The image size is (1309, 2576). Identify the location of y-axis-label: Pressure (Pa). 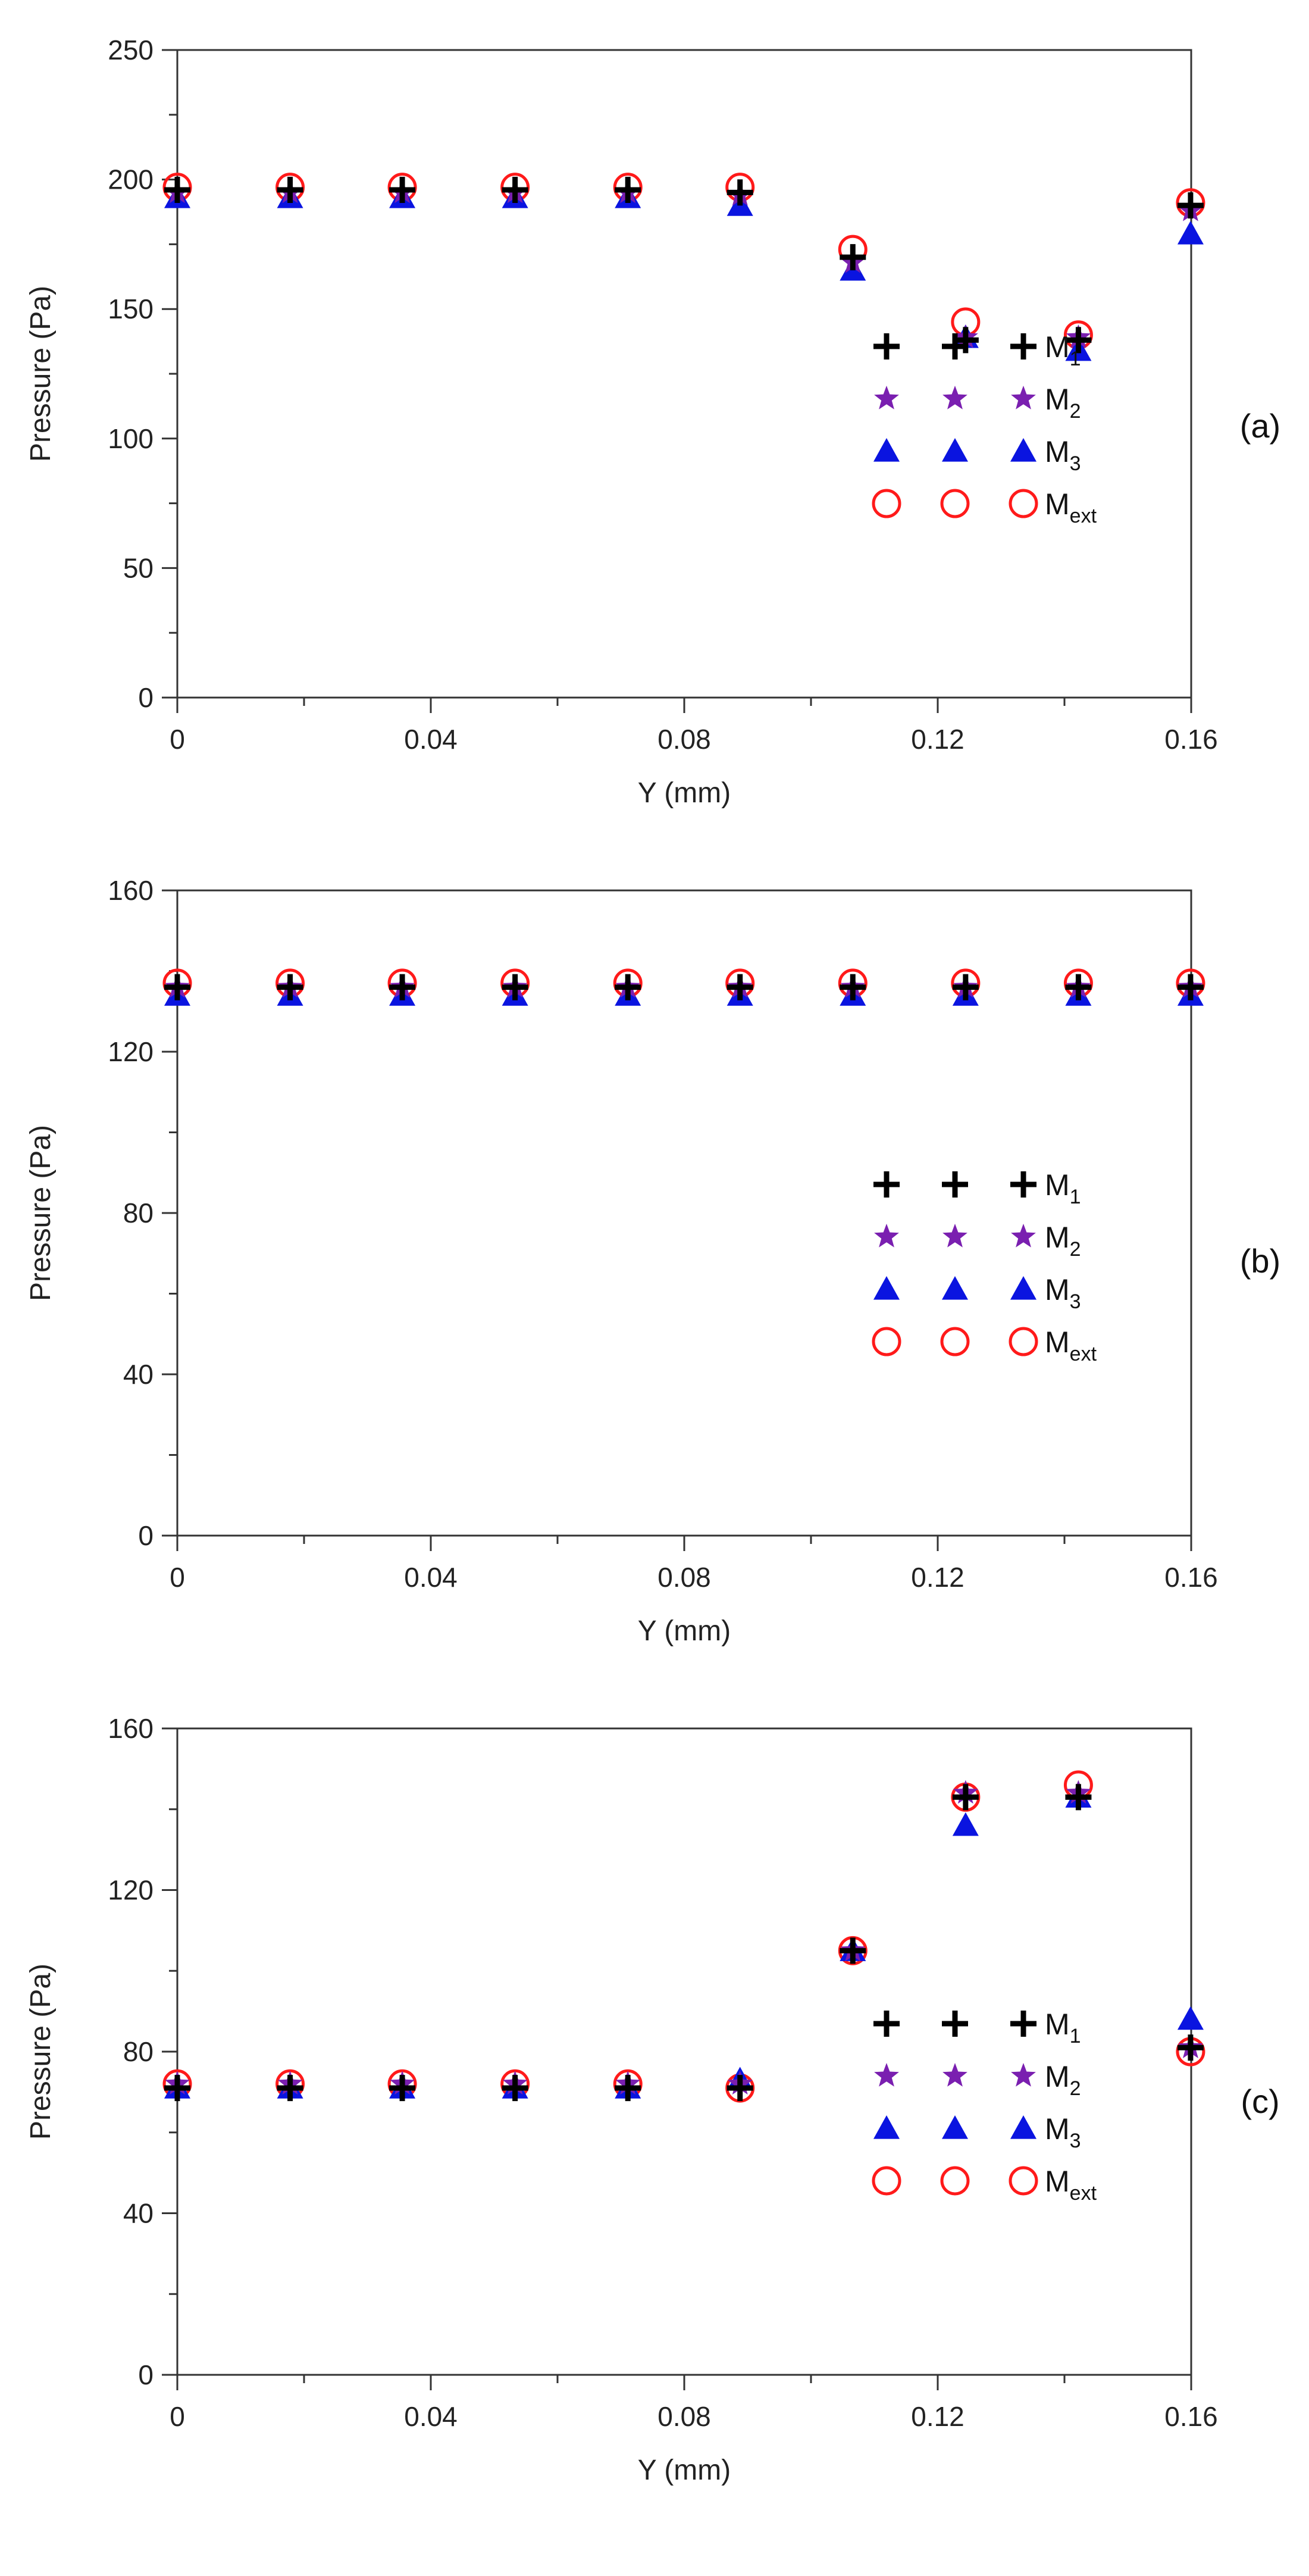
(41, 1213).